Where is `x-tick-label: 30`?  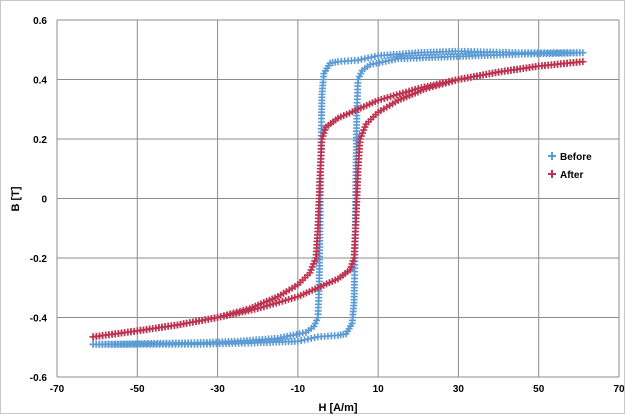
x-tick-label: 30 is located at coordinates (459, 389).